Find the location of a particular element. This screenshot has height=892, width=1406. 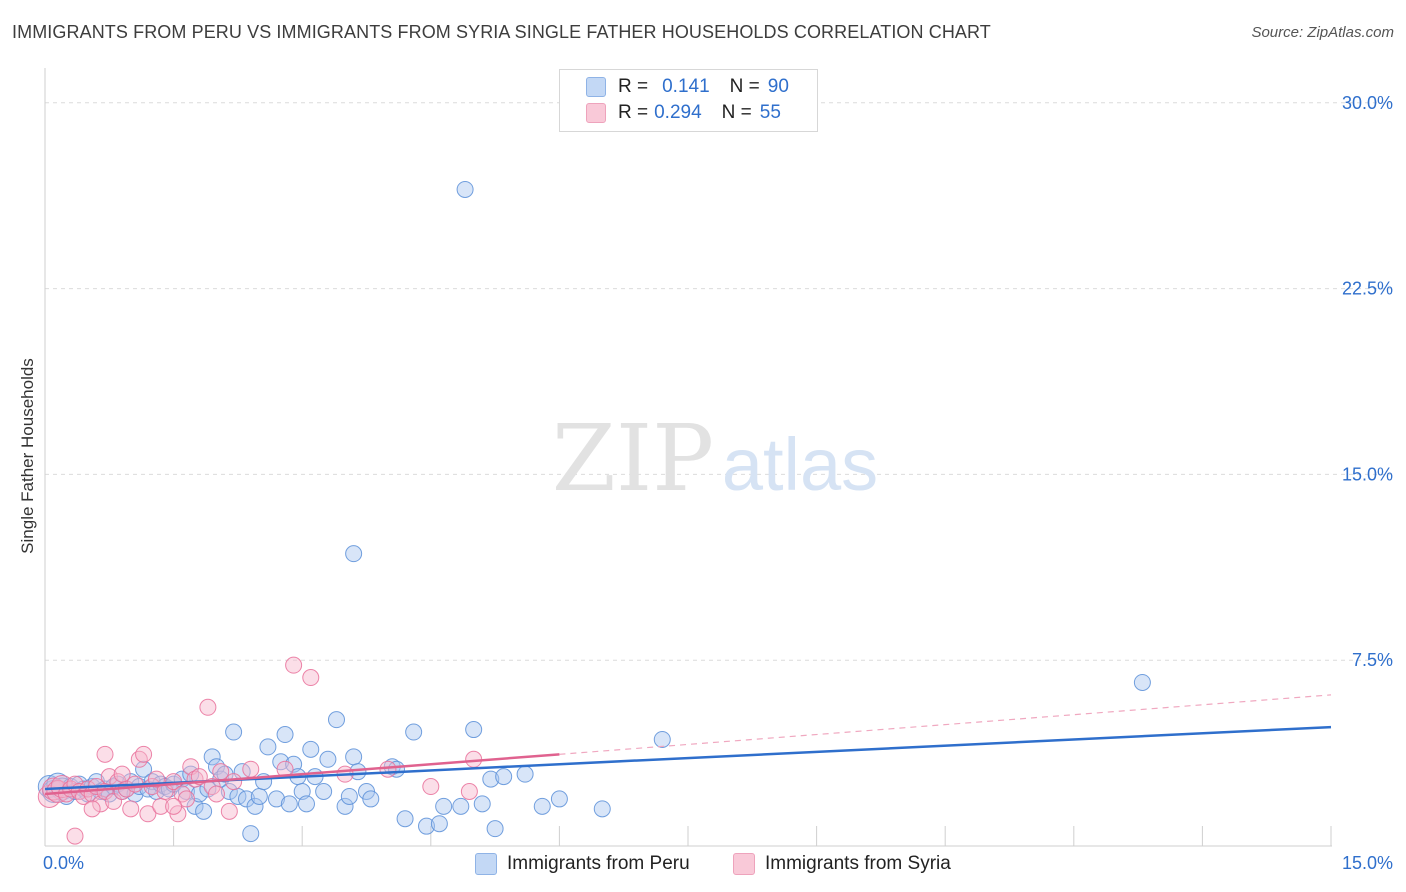

series-legend-label-syria: Immigrants from Syria is located at coordinates (858, 863).